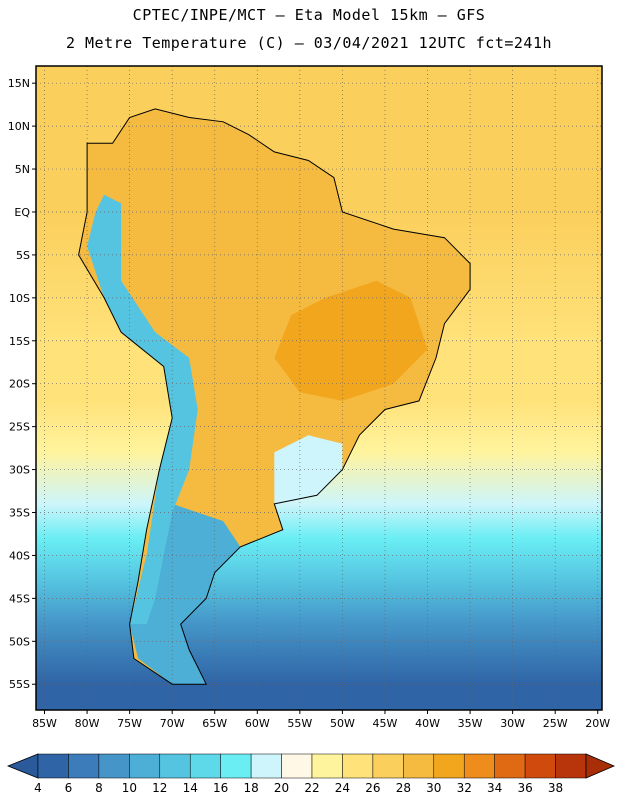 The width and height of the screenshot is (618, 800). What do you see at coordinates (190, 788) in the screenshot?
I see `colorbar-label: 14` at bounding box center [190, 788].